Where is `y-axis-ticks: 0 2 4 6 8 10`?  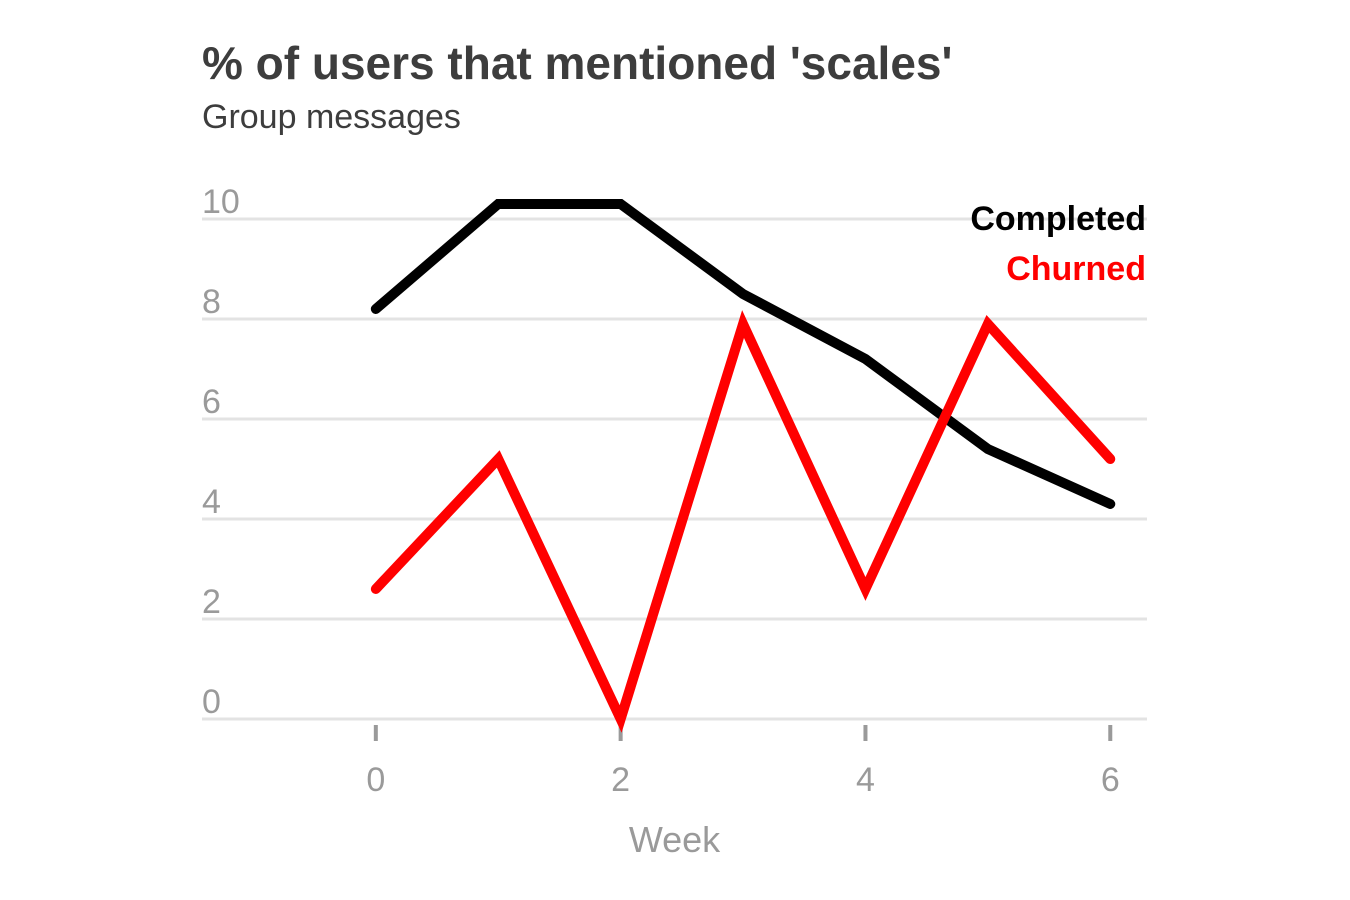
y-axis-ticks: 0 2 4 6 8 10 is located at coordinates (221, 452).